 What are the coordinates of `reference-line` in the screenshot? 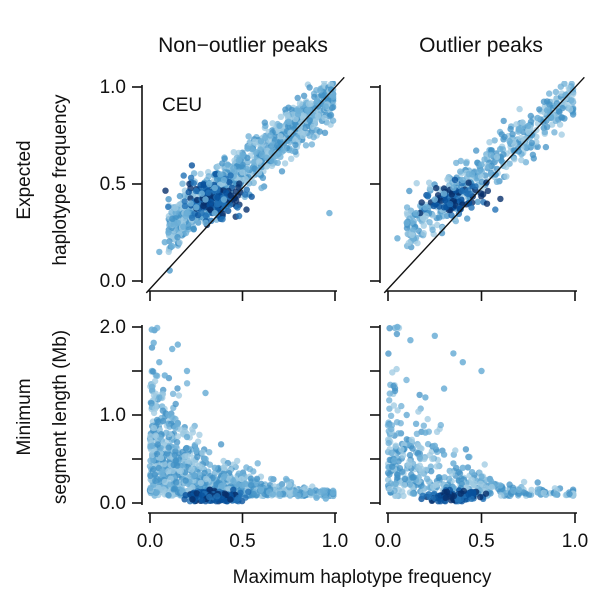 It's located at (245, 185).